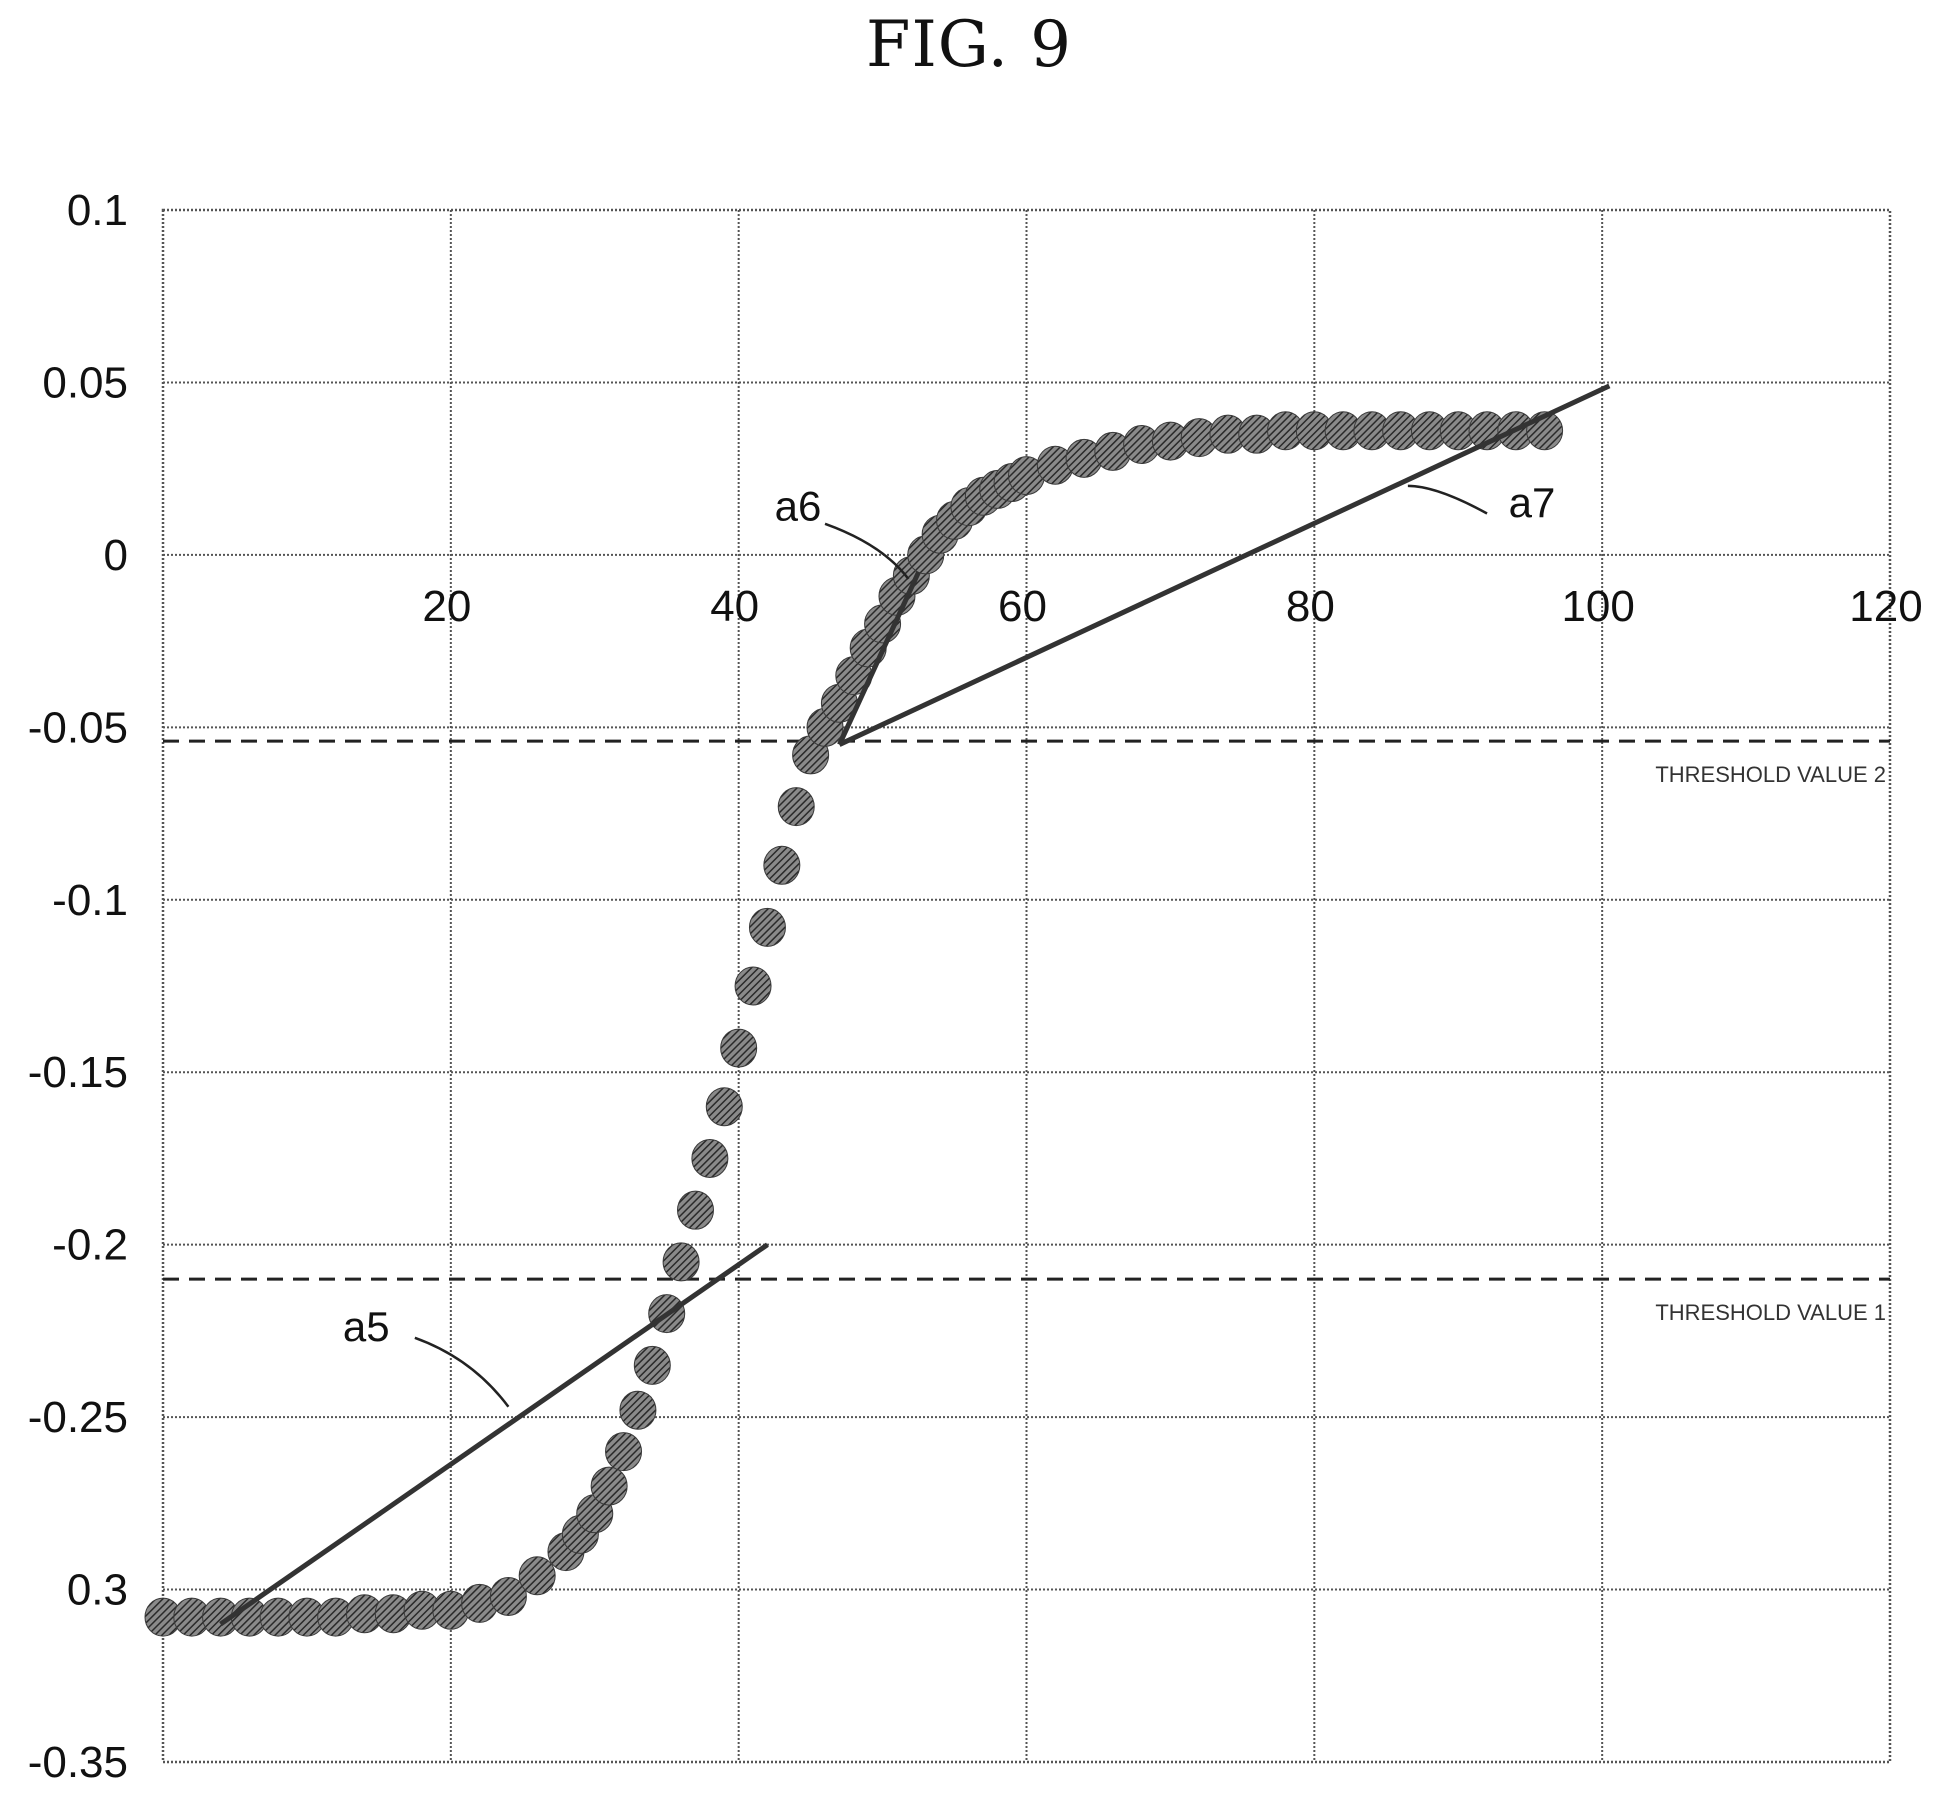 The image size is (1938, 1796). Describe the element at coordinates (90, 900) in the screenshot. I see `y-tick-label: -0.1` at that location.